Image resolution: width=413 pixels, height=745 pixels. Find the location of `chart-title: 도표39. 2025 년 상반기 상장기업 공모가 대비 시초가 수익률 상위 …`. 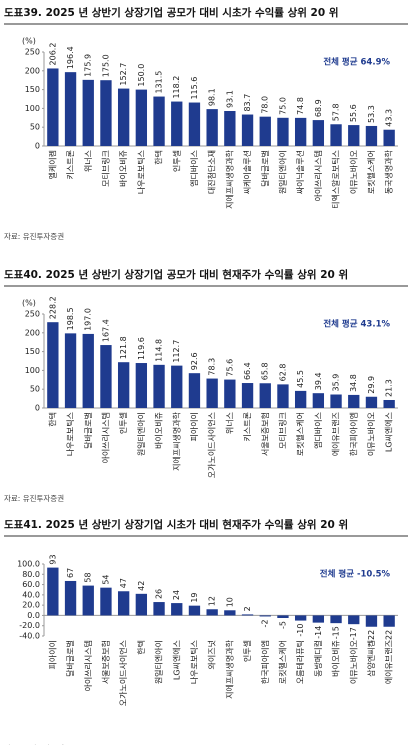

chart-title: 도표39. 2025 년 상반기 상장기업 공모가 대비 시초가 수익률 상위 … is located at coordinates (171, 12).